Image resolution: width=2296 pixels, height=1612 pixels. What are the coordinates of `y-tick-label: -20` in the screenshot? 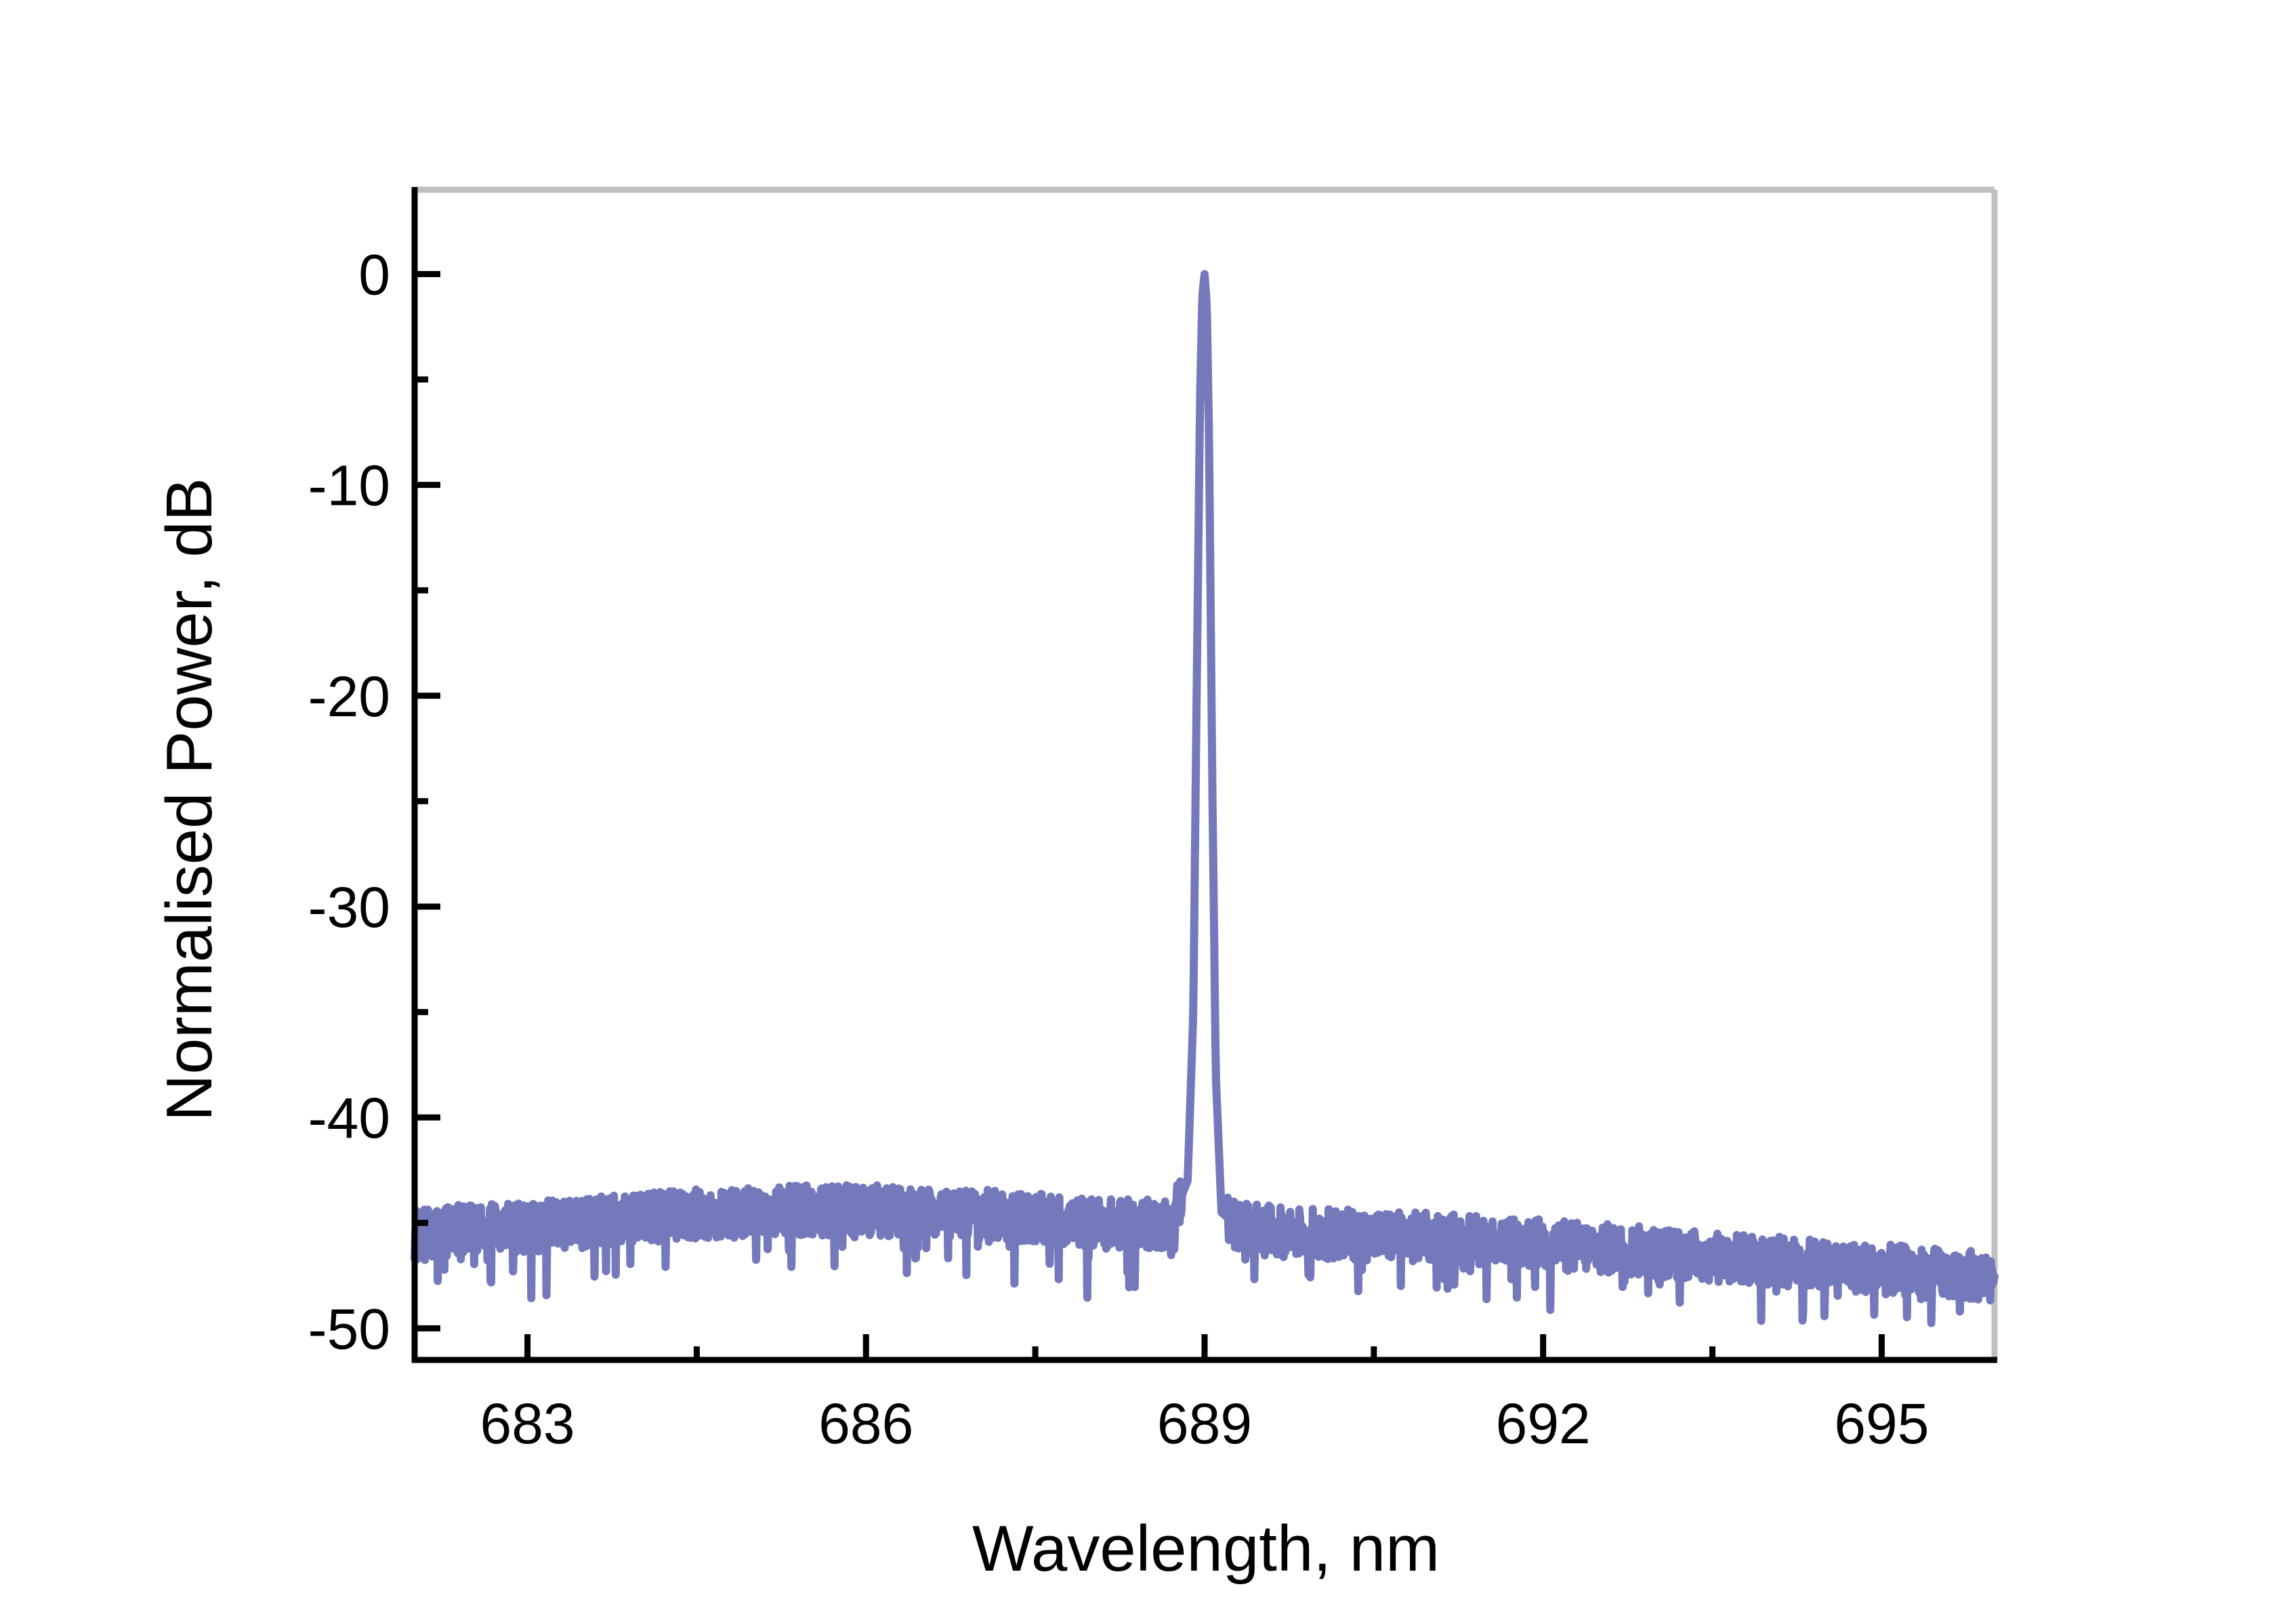 It's located at (349, 696).